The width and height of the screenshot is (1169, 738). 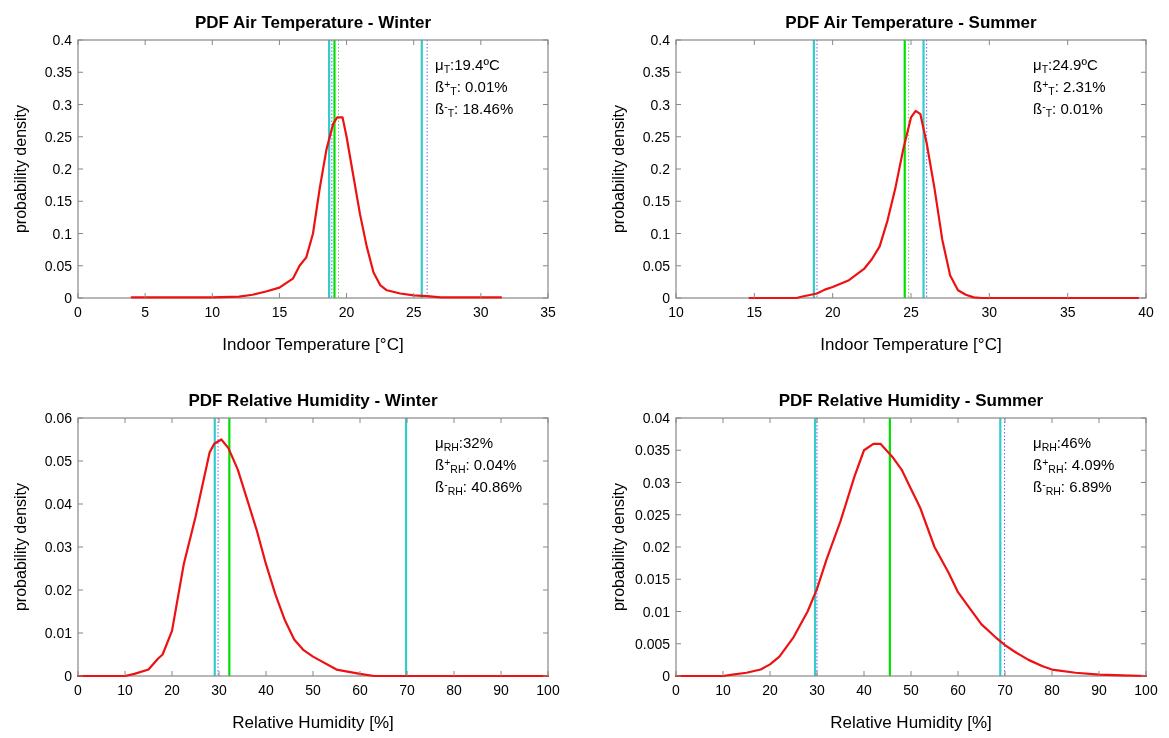 I want to click on chart-title: PDF Relative Humidity - Summer, so click(x=911, y=400).